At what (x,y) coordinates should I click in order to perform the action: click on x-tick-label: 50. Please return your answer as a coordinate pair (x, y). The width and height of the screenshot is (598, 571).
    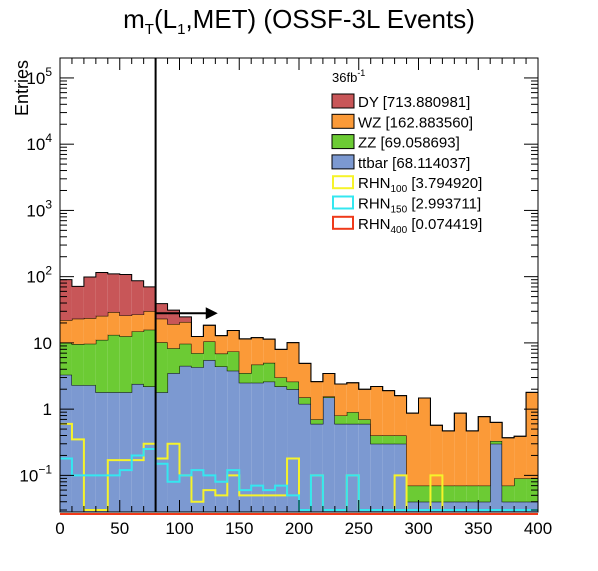
    Looking at the image, I should click on (119, 528).